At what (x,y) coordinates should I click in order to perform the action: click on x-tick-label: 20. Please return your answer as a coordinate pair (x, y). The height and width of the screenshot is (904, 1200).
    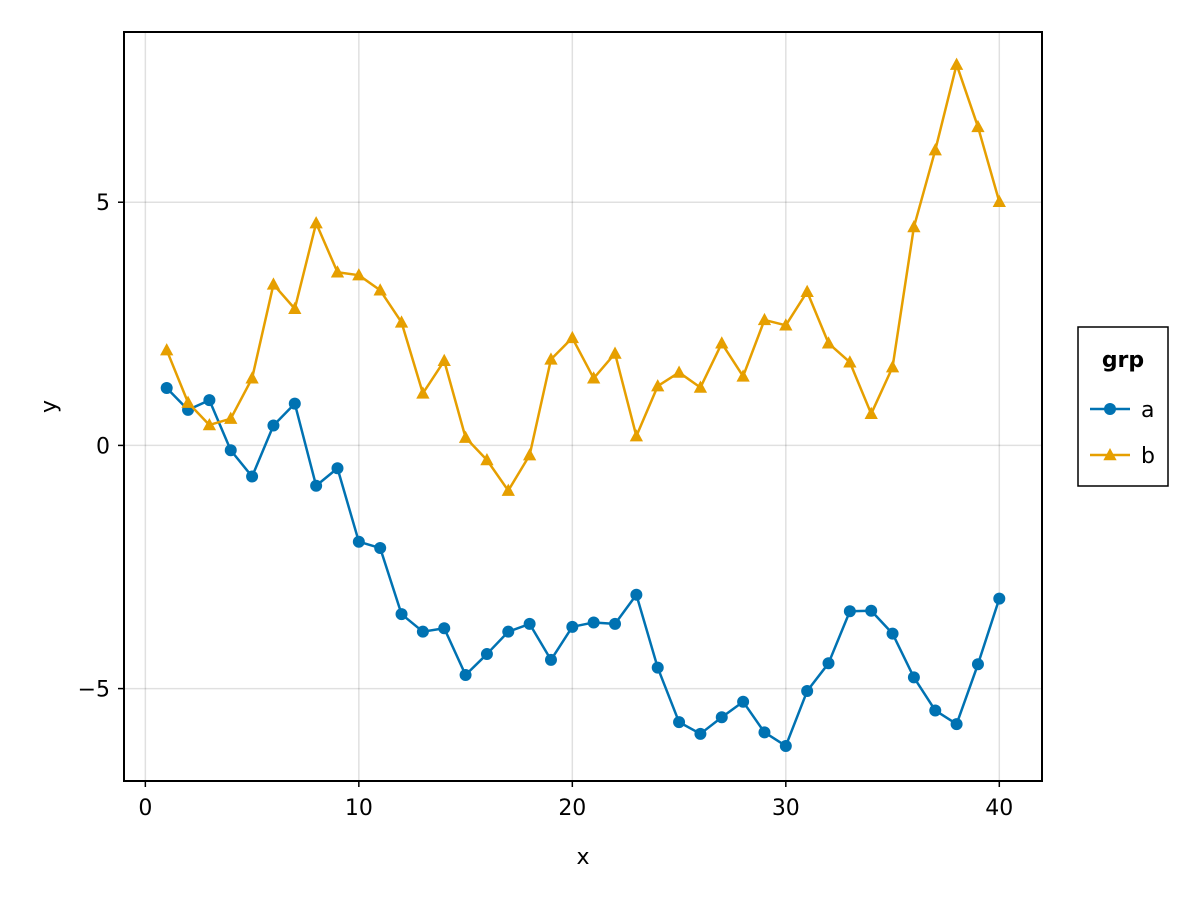
    Looking at the image, I should click on (572, 808).